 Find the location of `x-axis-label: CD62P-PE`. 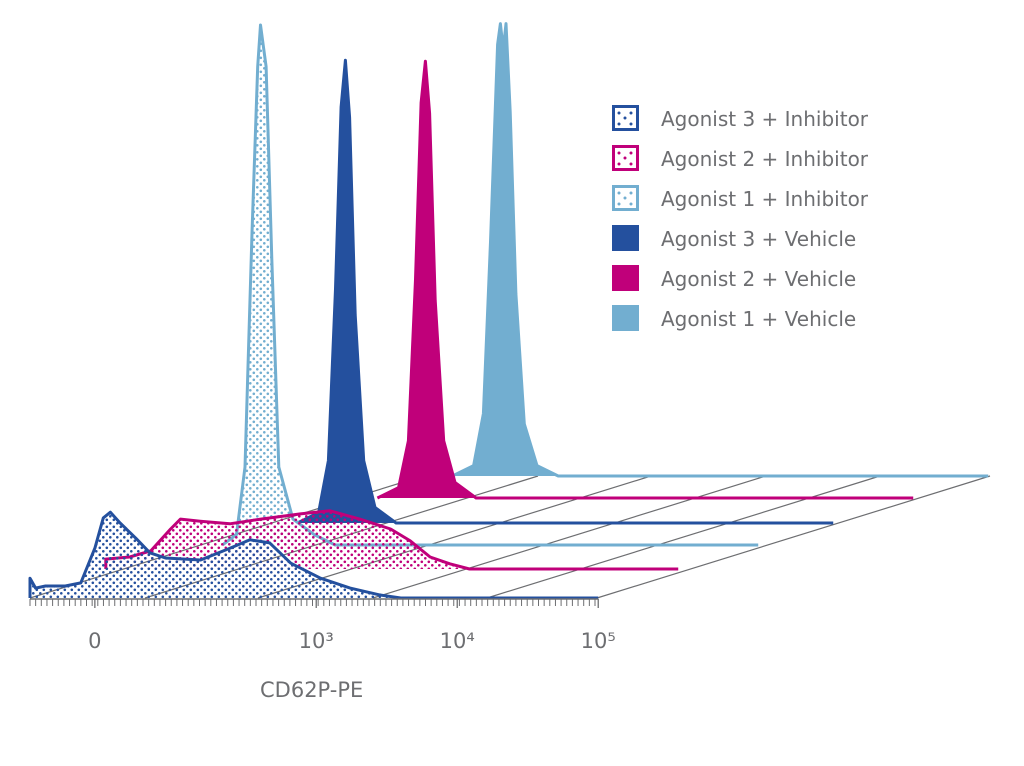

x-axis-label: CD62P-PE is located at coordinates (311, 690).